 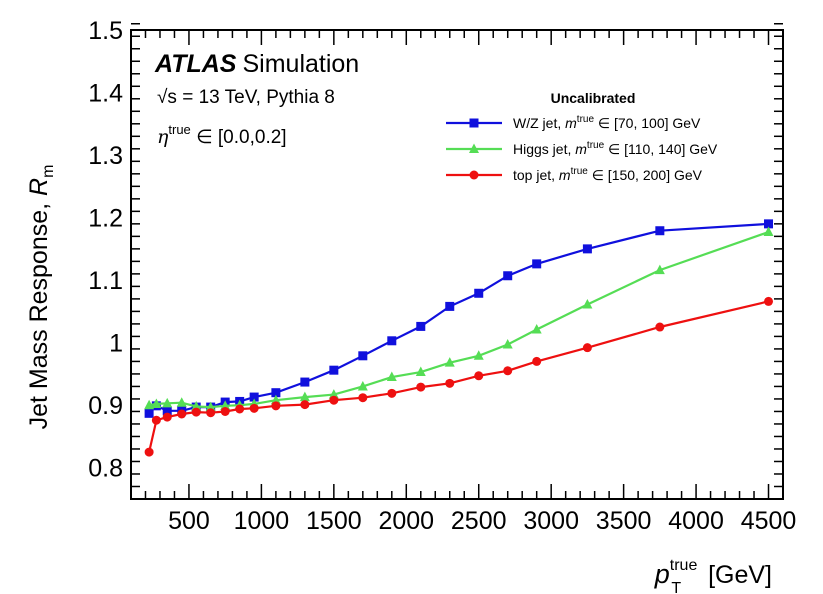 What do you see at coordinates (105, 94) in the screenshot?
I see `y-tick-label: 1.4` at bounding box center [105, 94].